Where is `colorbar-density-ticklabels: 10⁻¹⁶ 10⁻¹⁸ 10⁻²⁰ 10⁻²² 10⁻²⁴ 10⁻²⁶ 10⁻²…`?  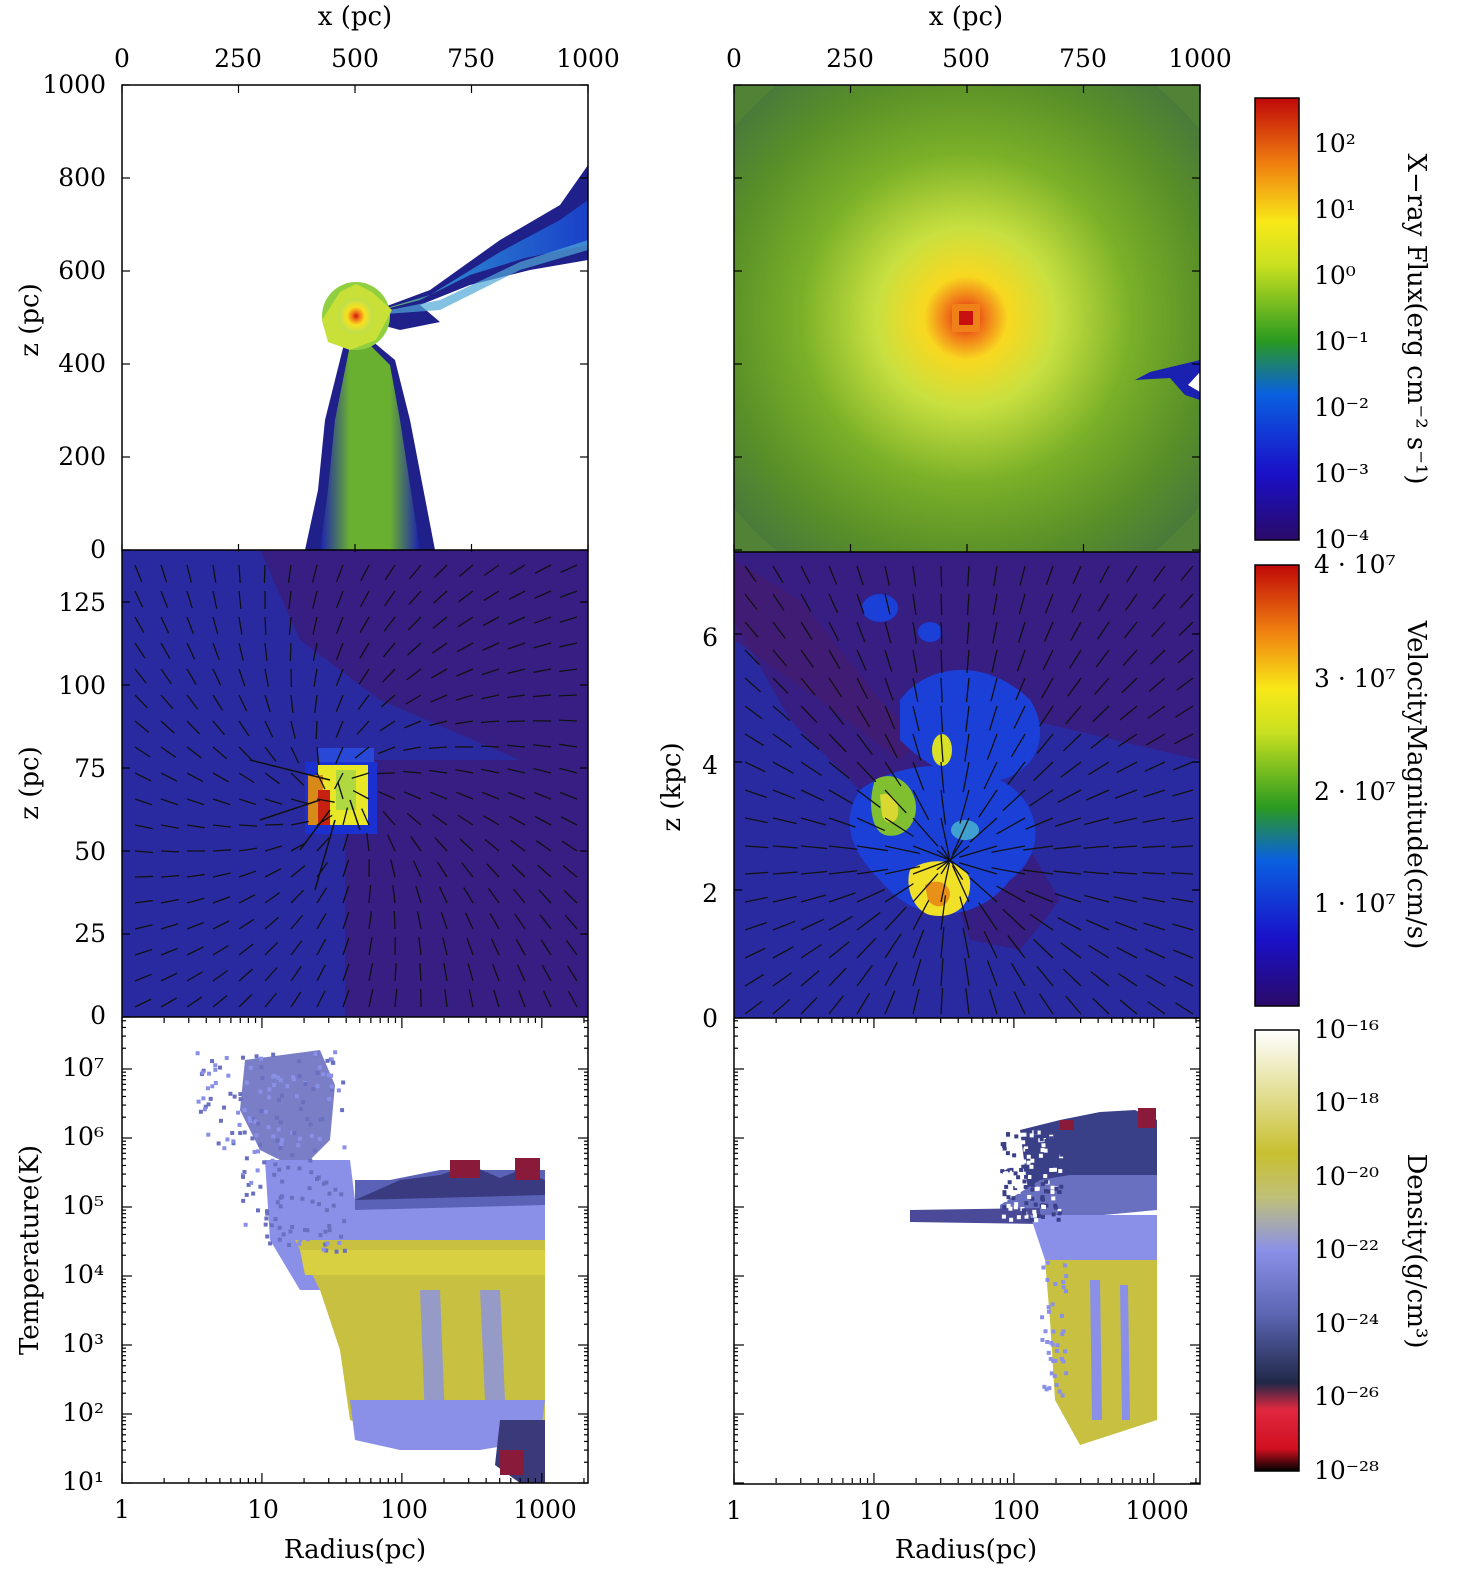
colorbar-density-ticklabels: 10⁻¹⁶ 10⁻¹⁸ 10⁻²⁰ 10⁻²² 10⁻²⁴ 10⁻²⁶ 10⁻²… is located at coordinates (1346, 1250).